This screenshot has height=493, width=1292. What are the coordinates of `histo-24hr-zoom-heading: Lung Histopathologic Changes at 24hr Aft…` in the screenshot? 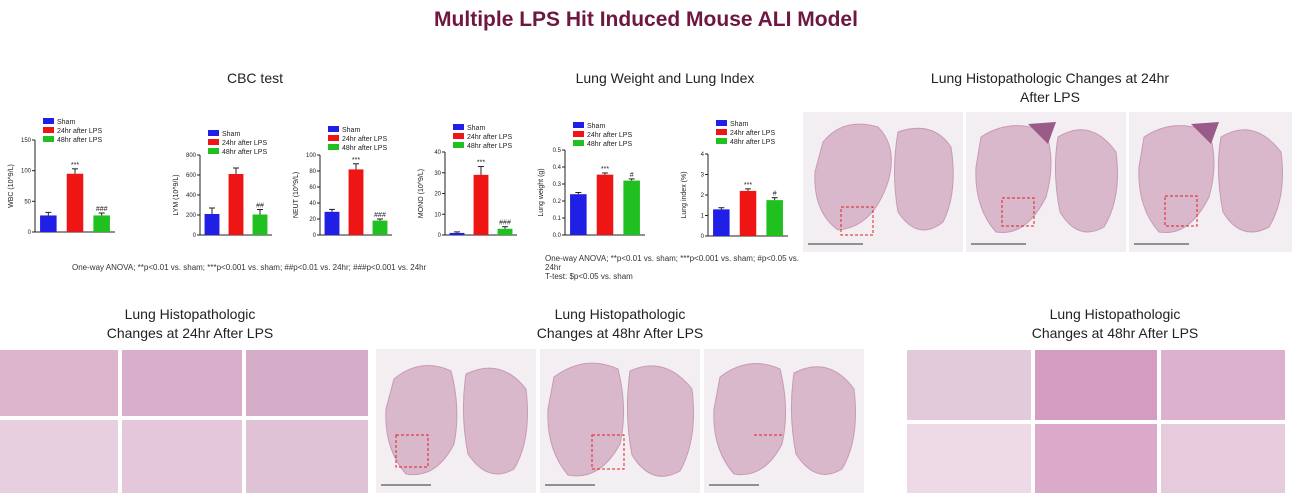 It's located at (190, 324).